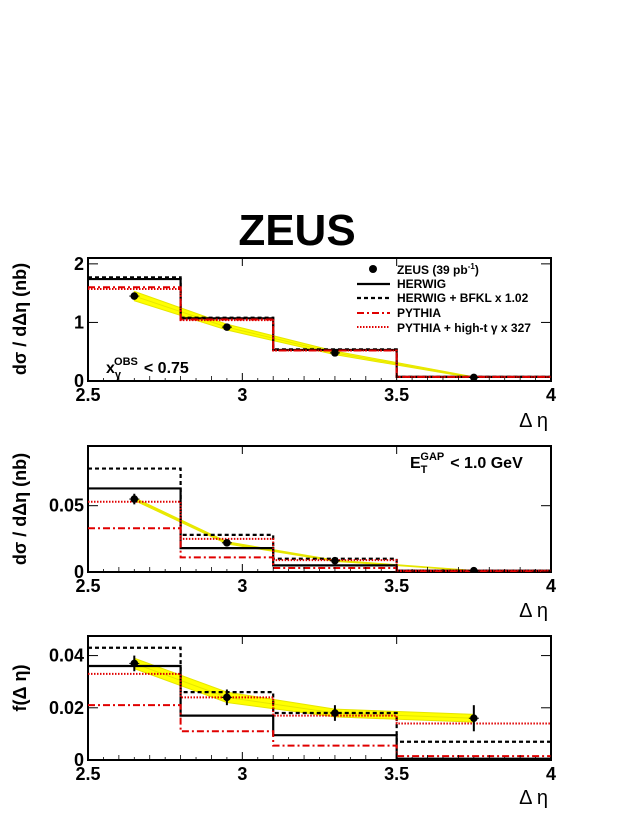 The width and height of the screenshot is (632, 817). Describe the element at coordinates (20, 509) in the screenshot. I see `panel-middle-ylabel: dσ / dΔη (nb)` at that location.